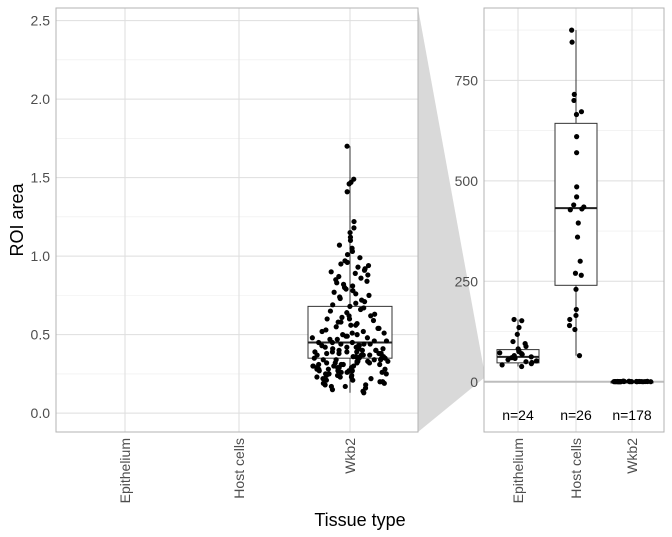 This screenshot has height=537, width=672. I want to click on main-x-tick-labels: Epithelium Host cells Wkb2, so click(237, 471).